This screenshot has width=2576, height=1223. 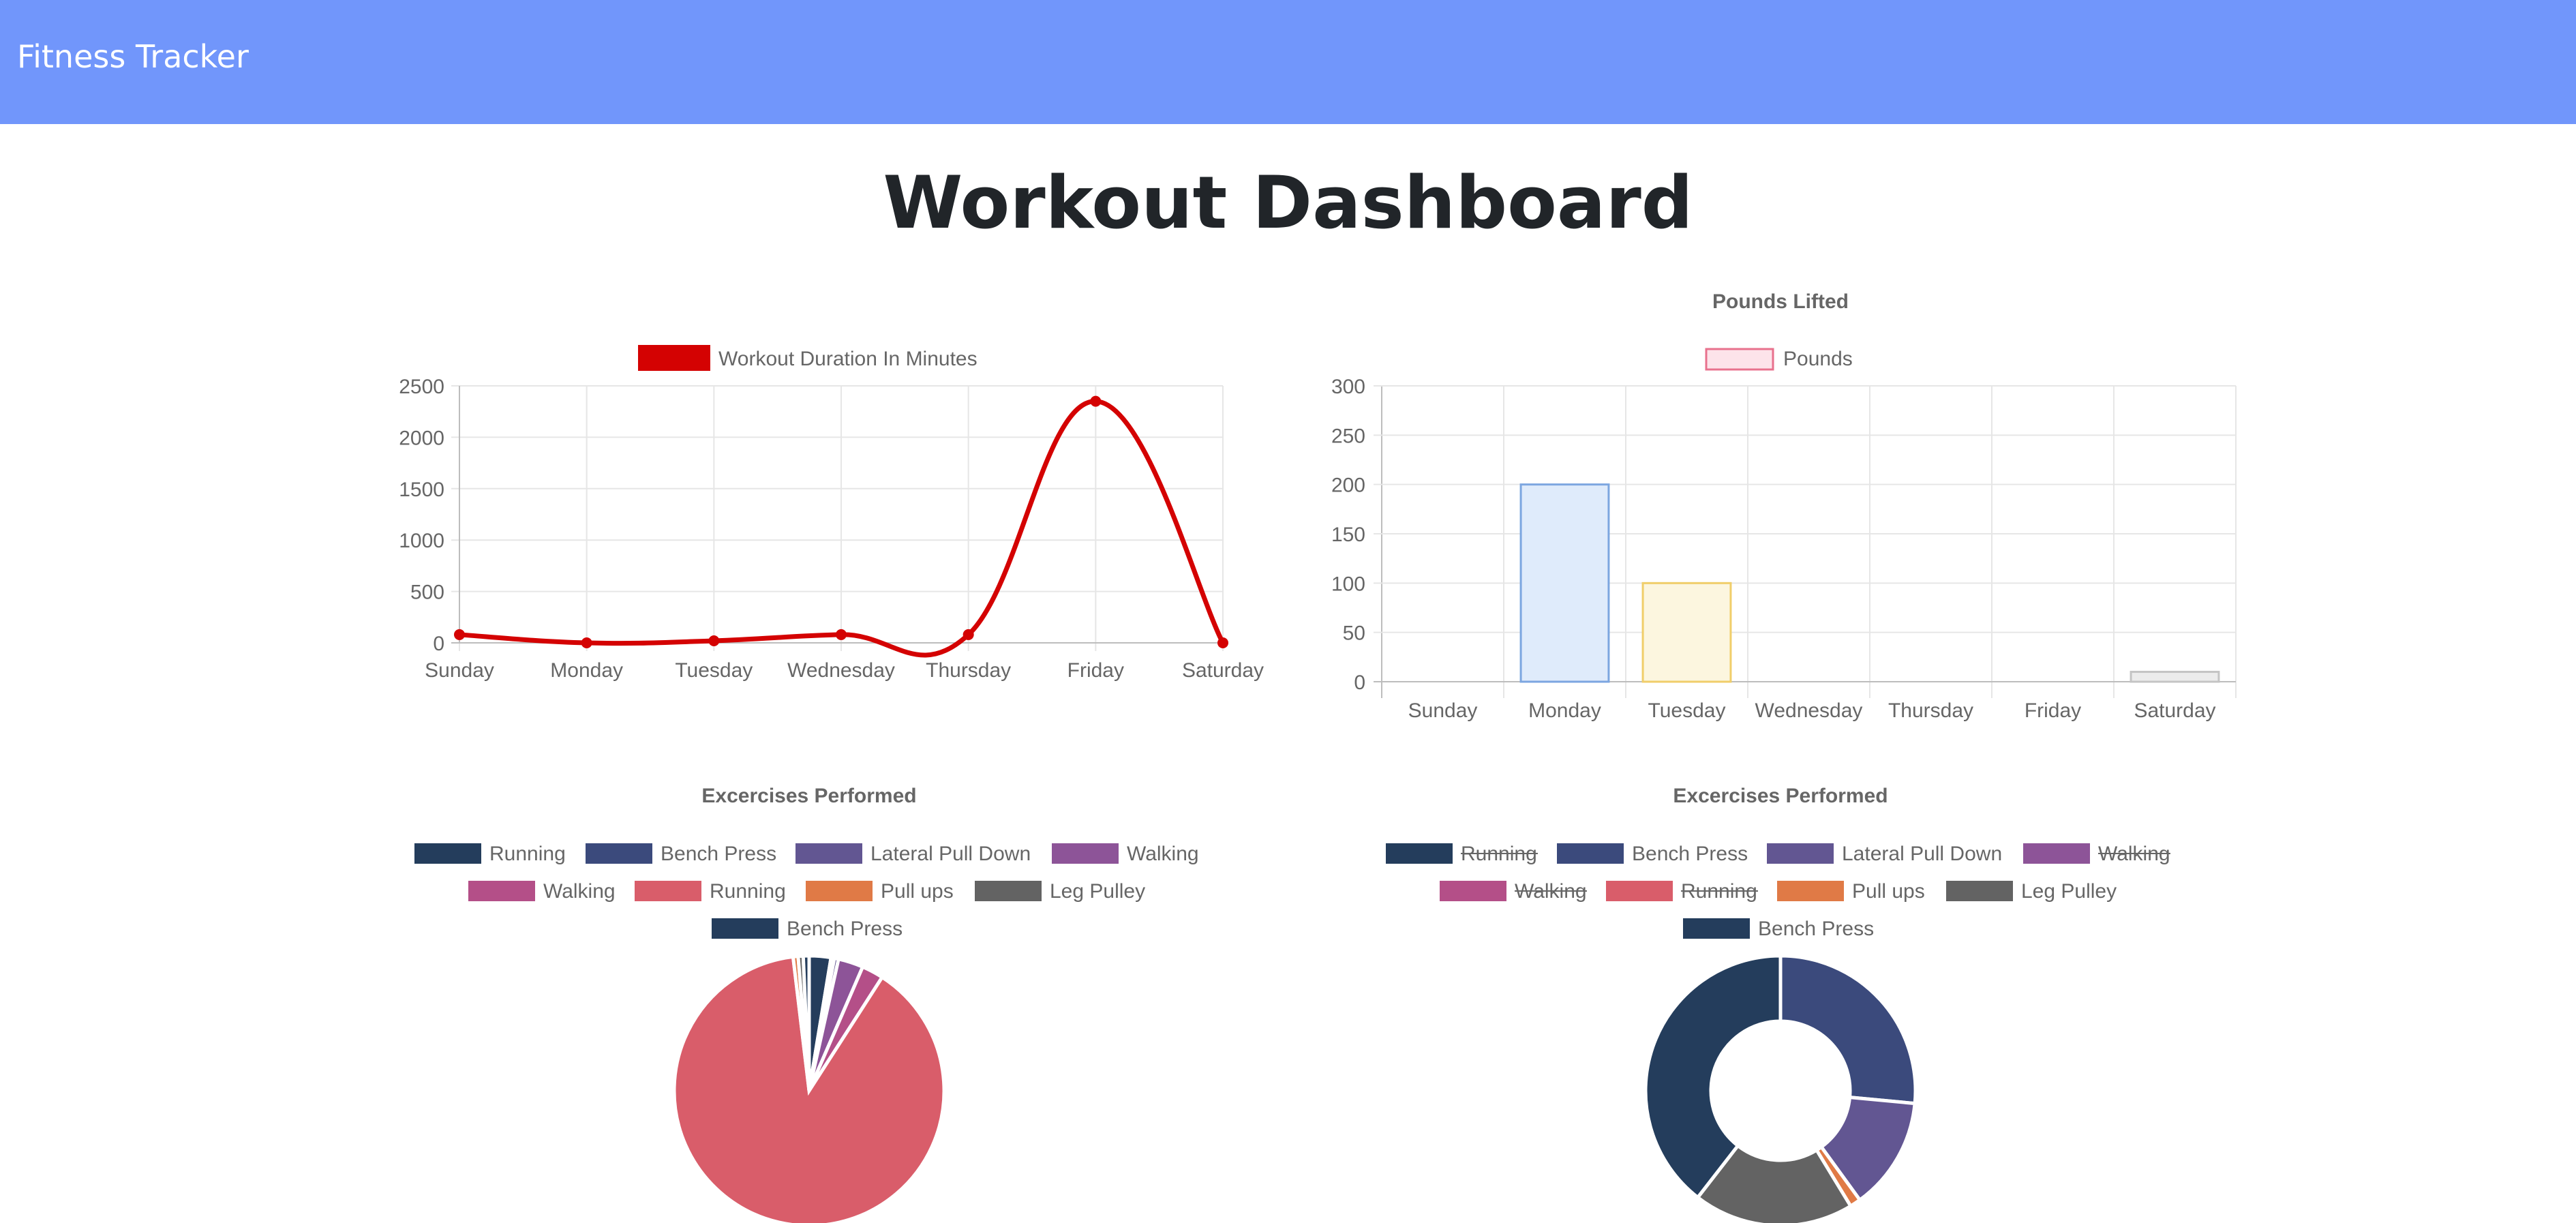 I want to click on y-tick-label: 2500, so click(x=422, y=387).